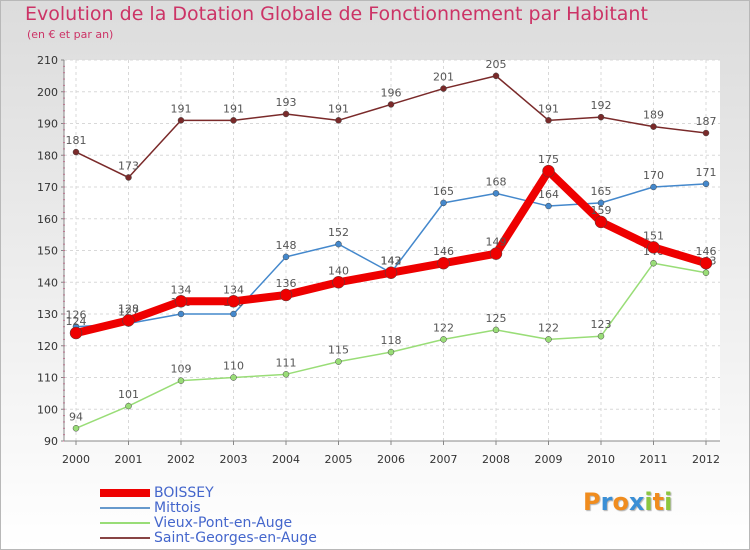 Image resolution: width=750 pixels, height=550 pixels. What do you see at coordinates (181, 459) in the screenshot?
I see `x-tick-label: 2002` at bounding box center [181, 459].